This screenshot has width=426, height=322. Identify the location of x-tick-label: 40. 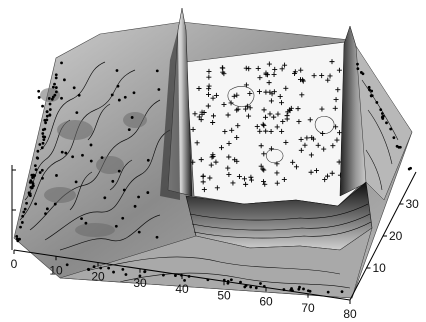
(182, 289).